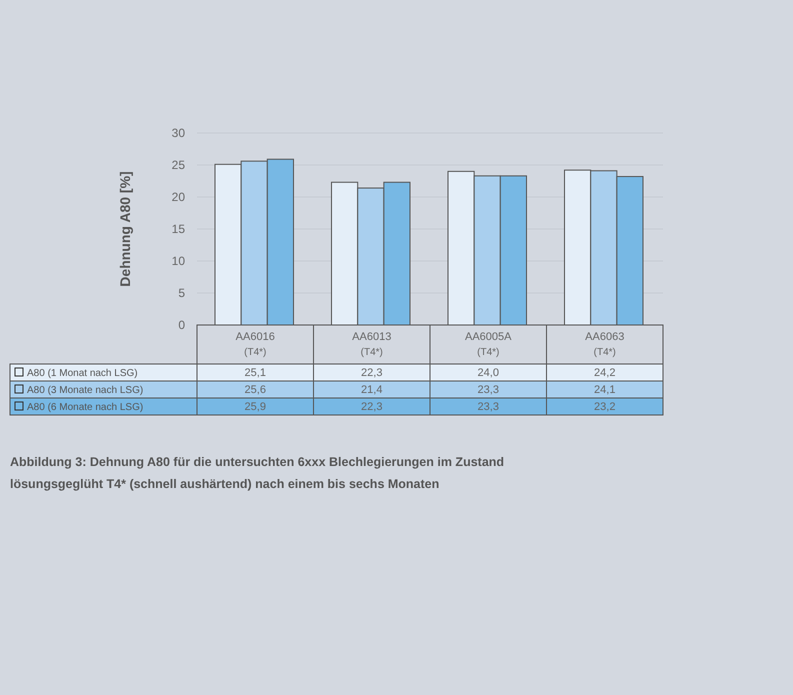 The width and height of the screenshot is (793, 695). Describe the element at coordinates (255, 344) in the screenshot. I see `x-tick-label: AA6016 (T4*)` at that location.